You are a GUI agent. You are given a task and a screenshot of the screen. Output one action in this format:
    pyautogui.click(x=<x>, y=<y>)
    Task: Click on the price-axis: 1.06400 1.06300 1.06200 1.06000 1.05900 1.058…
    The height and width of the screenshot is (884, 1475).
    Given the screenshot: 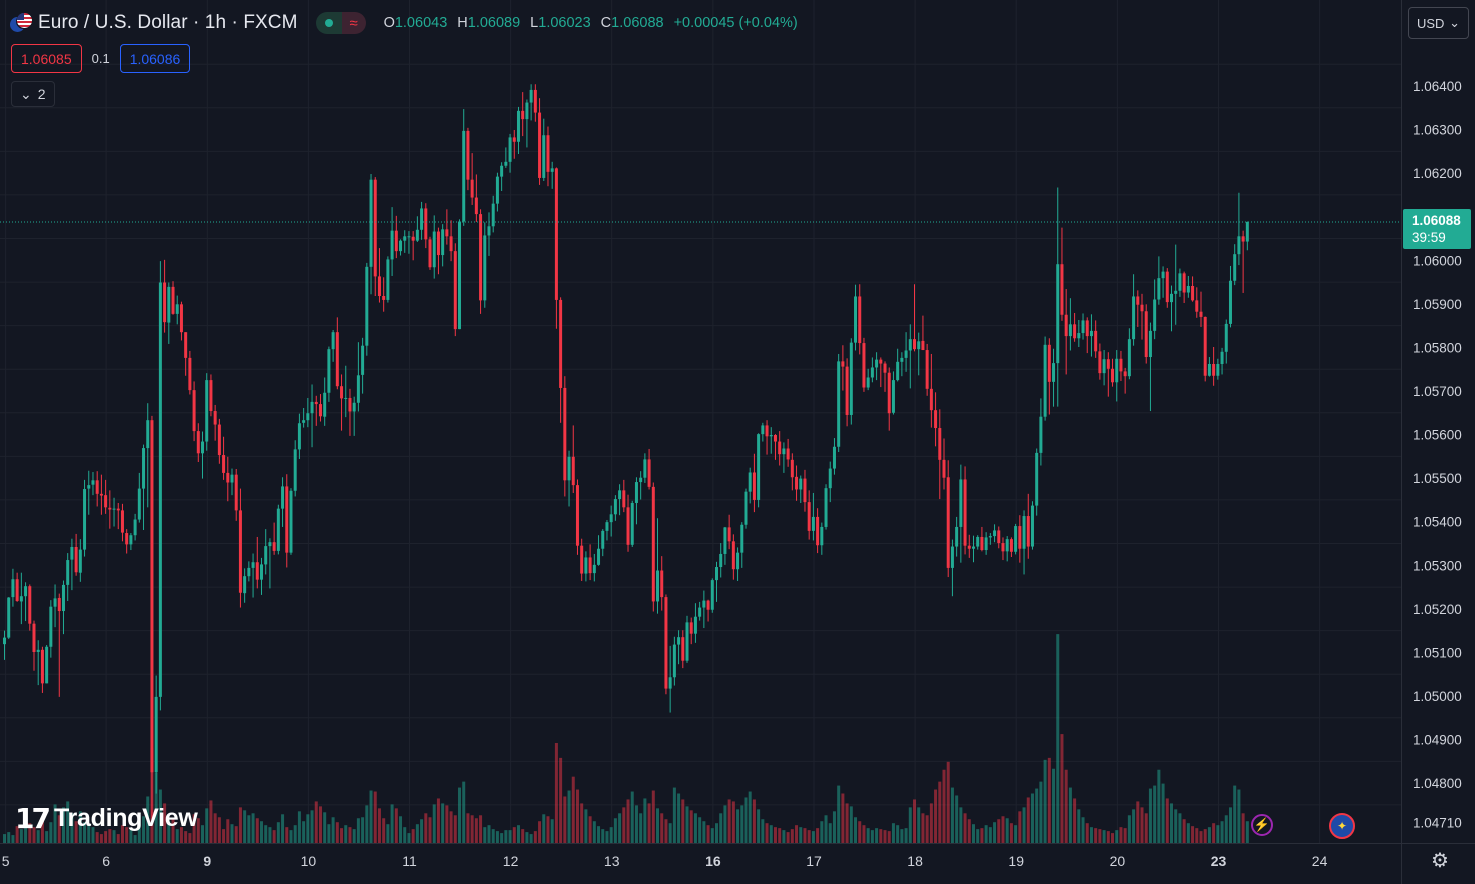 What is the action you would take?
    pyautogui.click(x=1437, y=454)
    